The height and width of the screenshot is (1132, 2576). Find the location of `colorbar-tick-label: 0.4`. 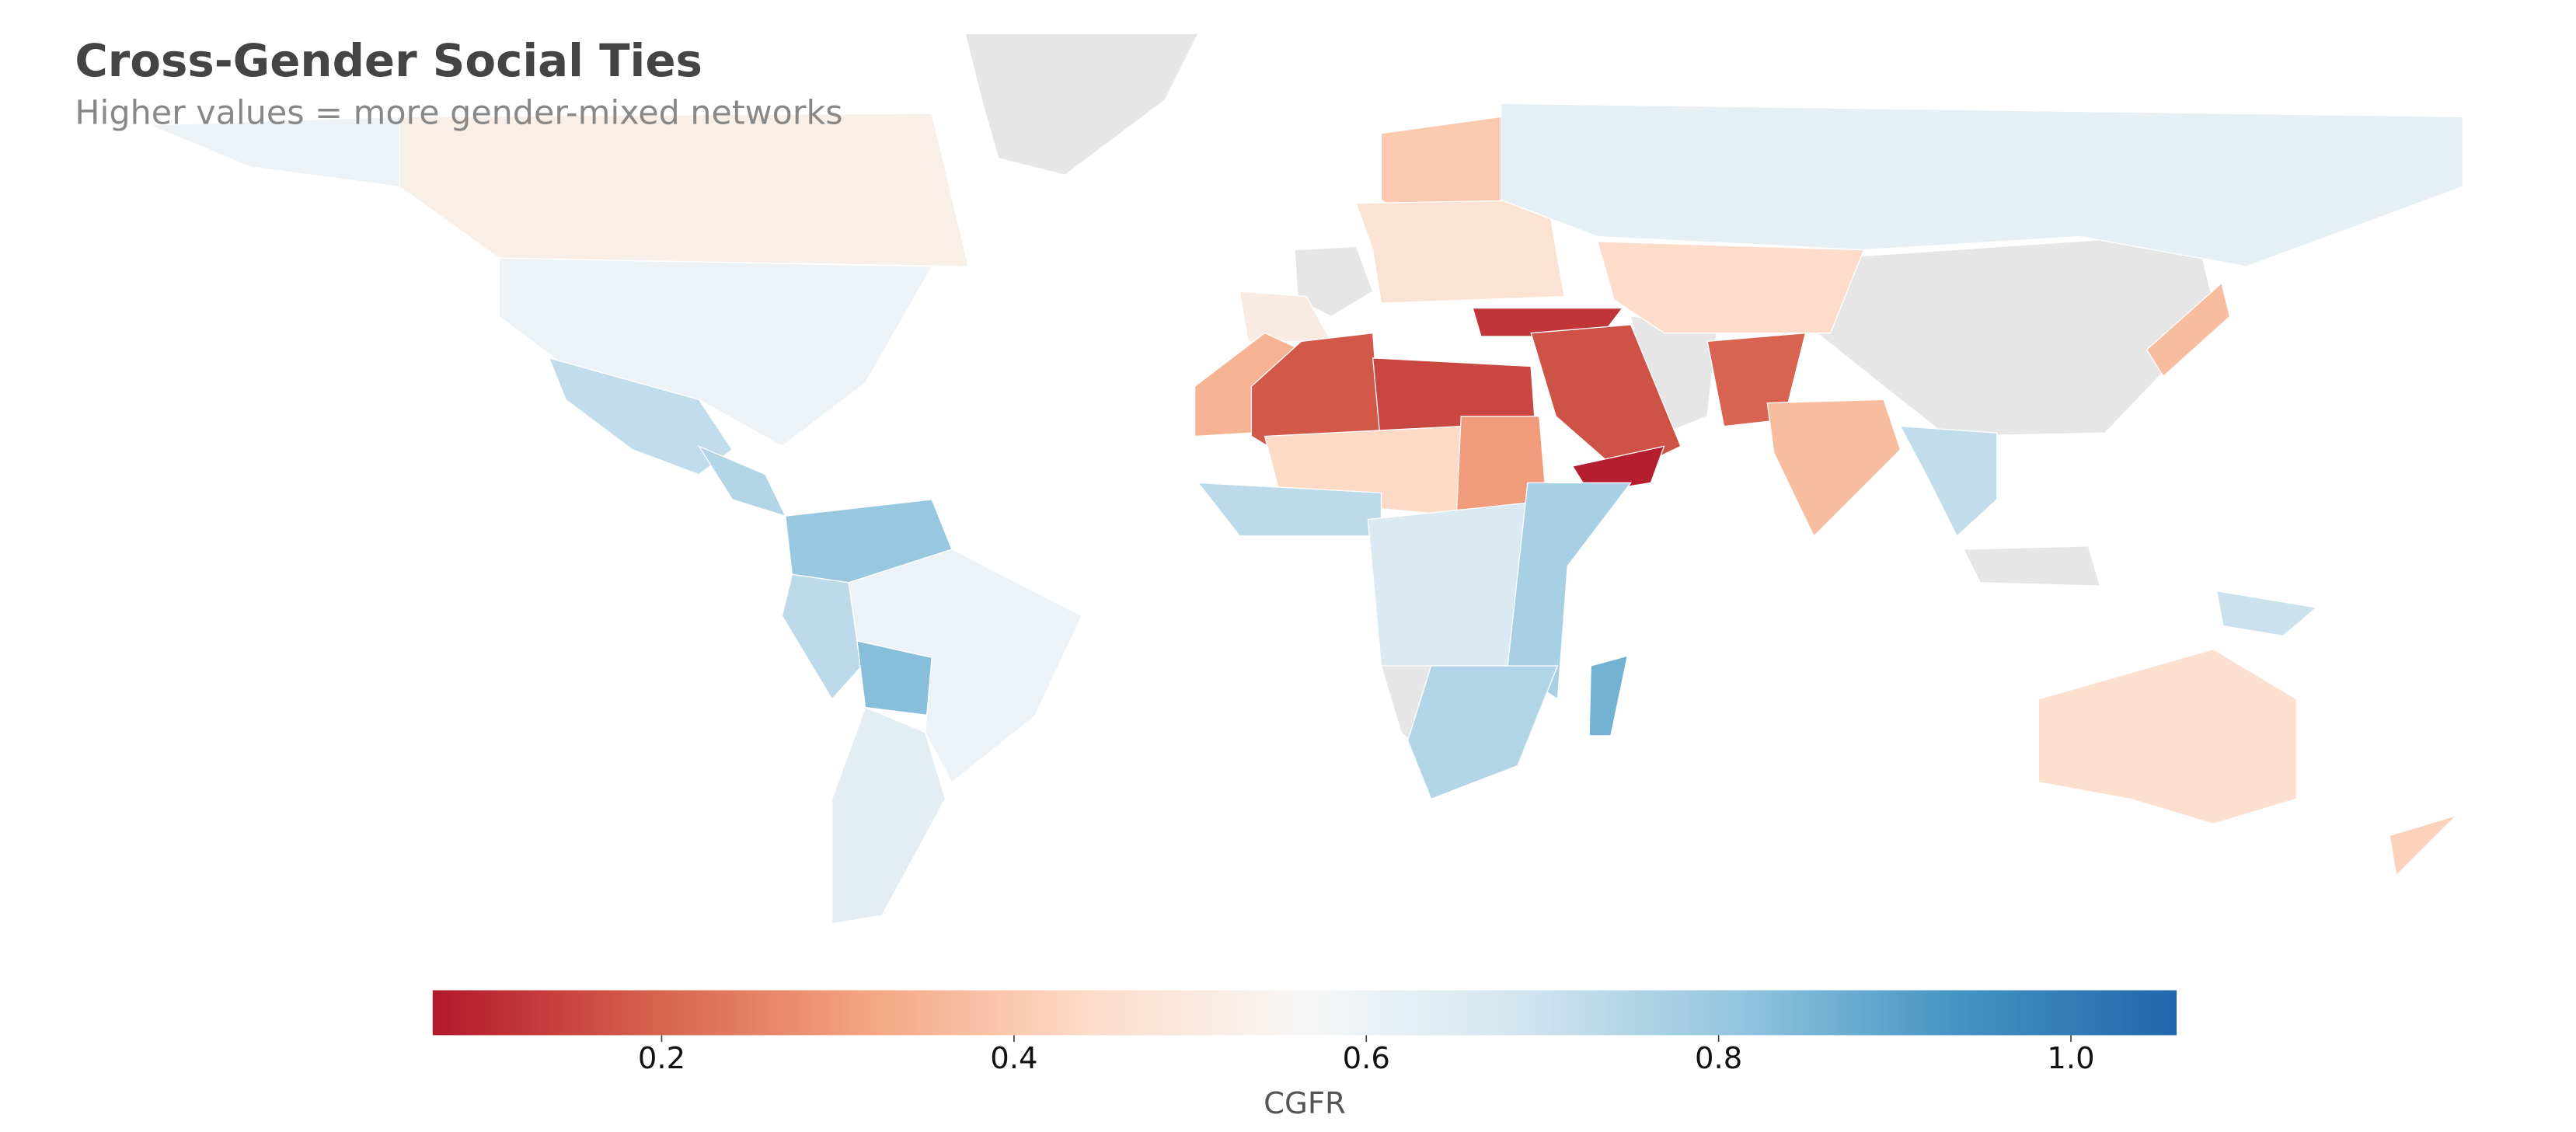

colorbar-tick-label: 0.4 is located at coordinates (1013, 1058).